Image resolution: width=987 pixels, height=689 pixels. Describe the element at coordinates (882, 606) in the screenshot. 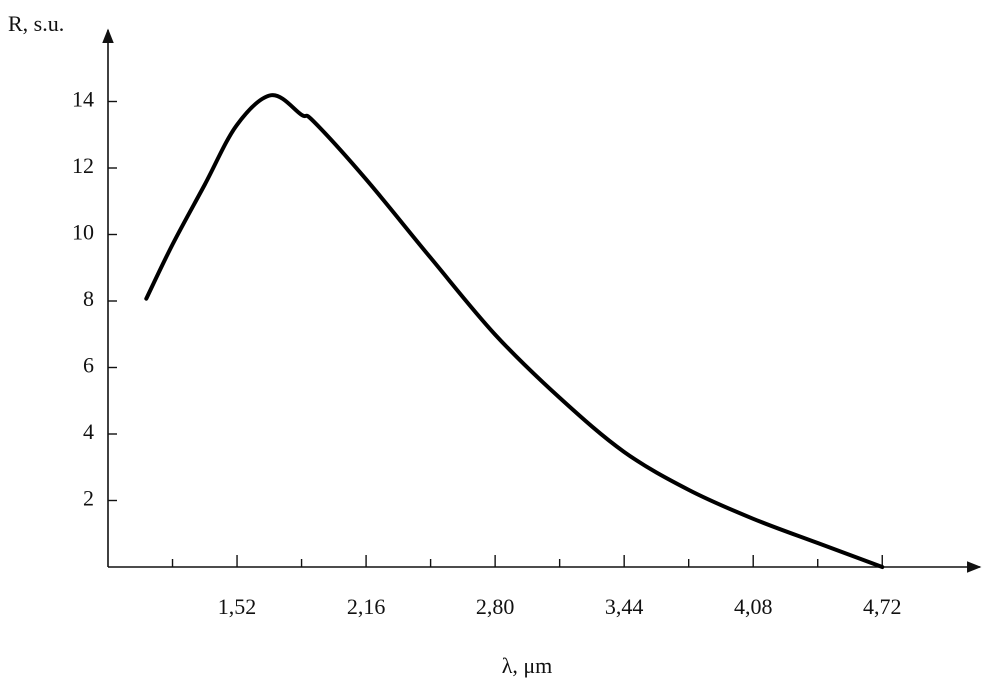

I see `x-tick-label: 4,72` at that location.